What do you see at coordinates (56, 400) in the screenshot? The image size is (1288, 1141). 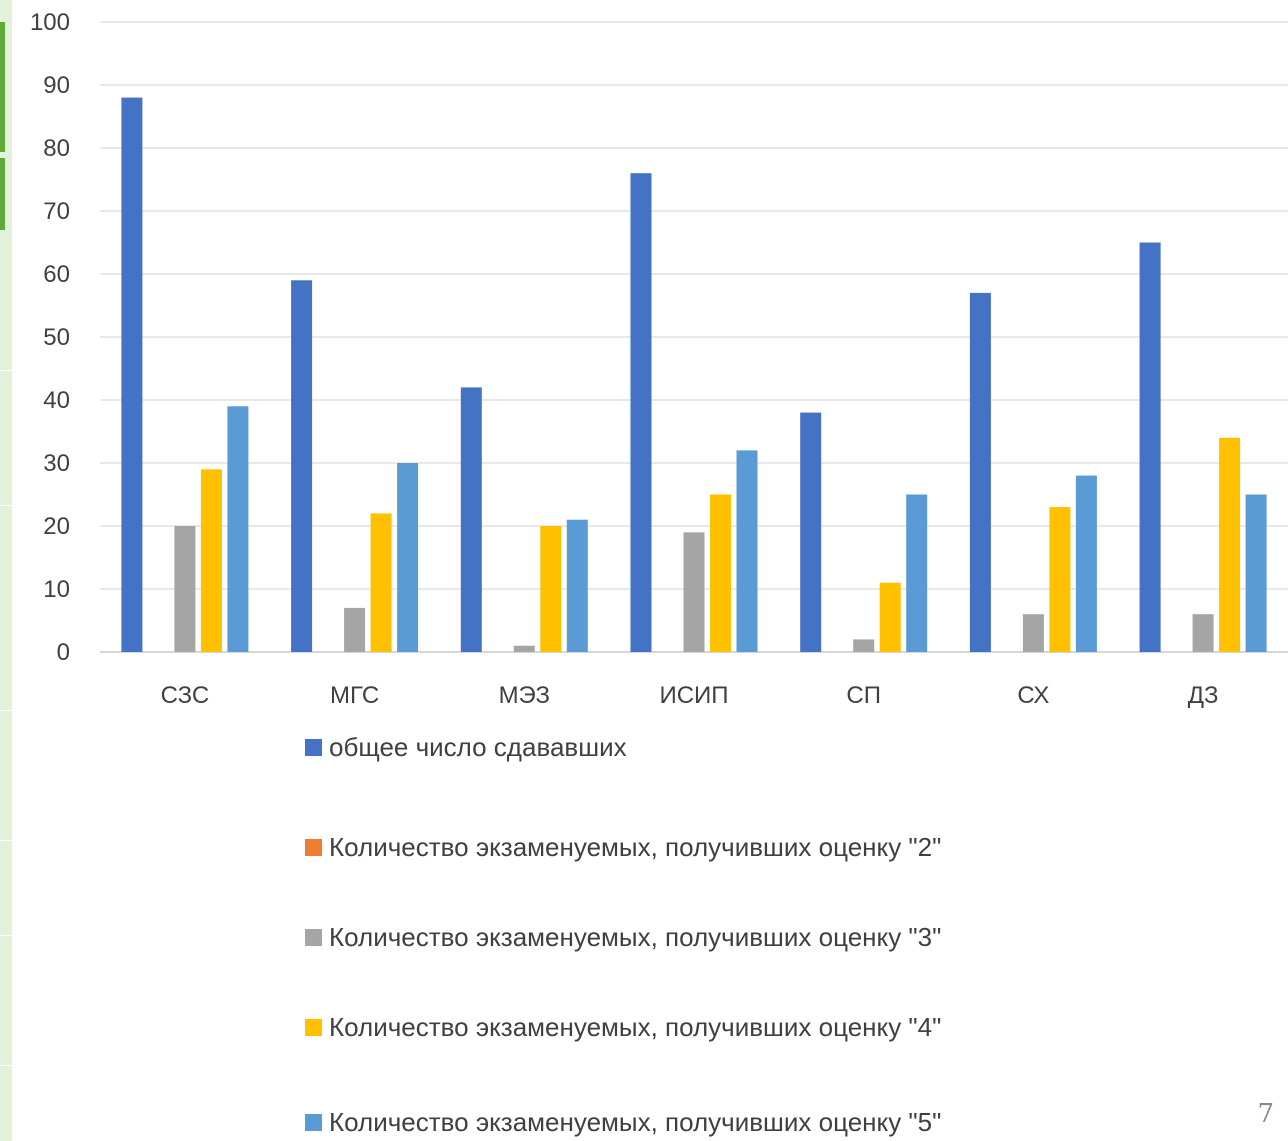 I see `y-tick-label: 40` at bounding box center [56, 400].